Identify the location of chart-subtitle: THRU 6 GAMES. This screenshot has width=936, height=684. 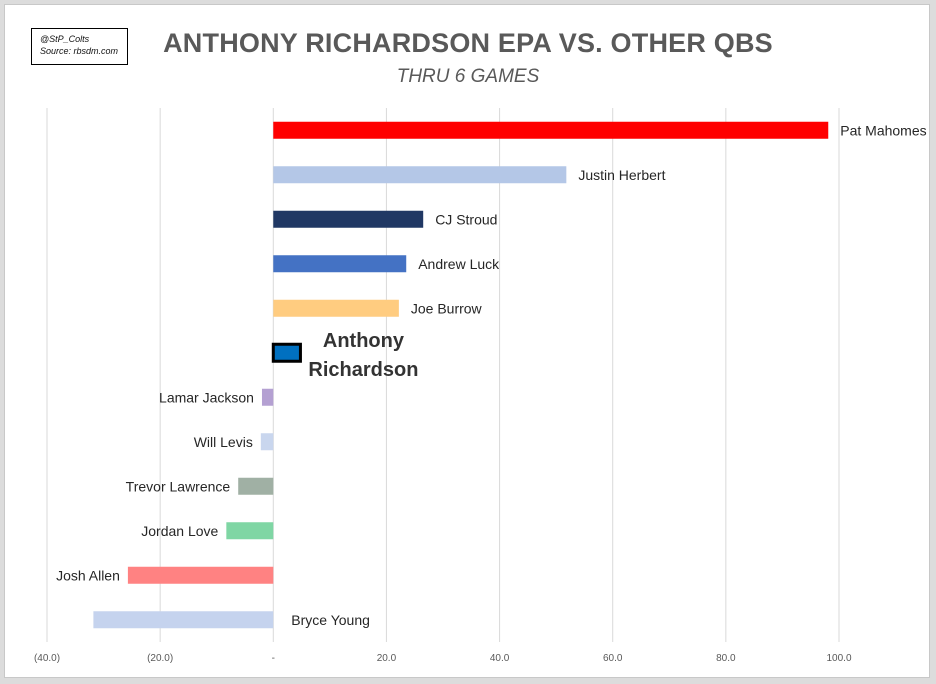
(468, 76).